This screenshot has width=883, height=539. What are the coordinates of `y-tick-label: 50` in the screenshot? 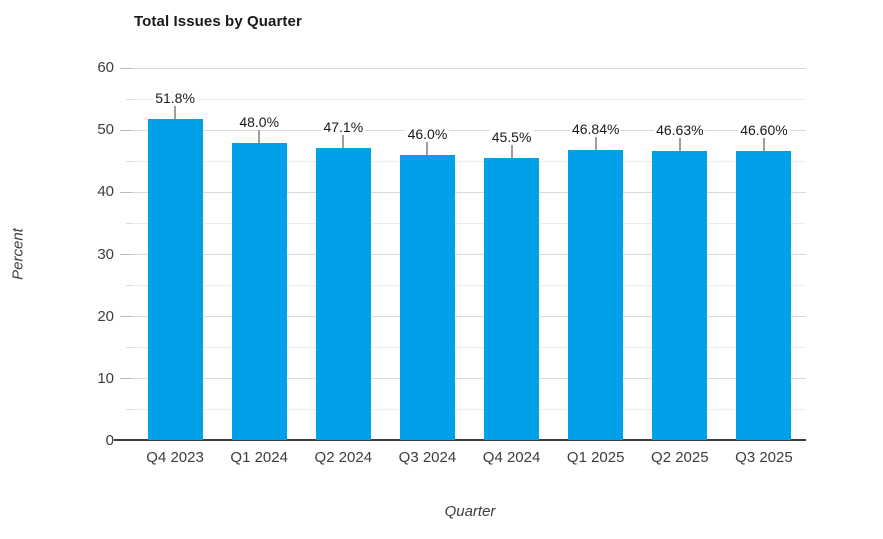 It's located at (105, 130).